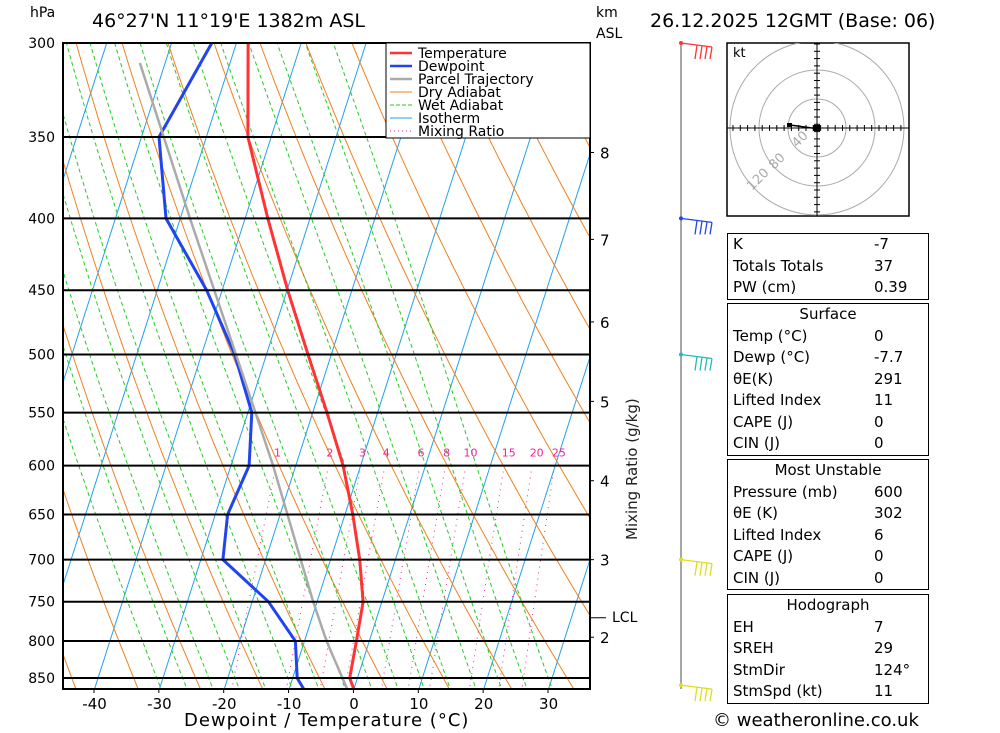 The width and height of the screenshot is (1000, 733). I want to click on temp-tick-label: 0, so click(354, 704).